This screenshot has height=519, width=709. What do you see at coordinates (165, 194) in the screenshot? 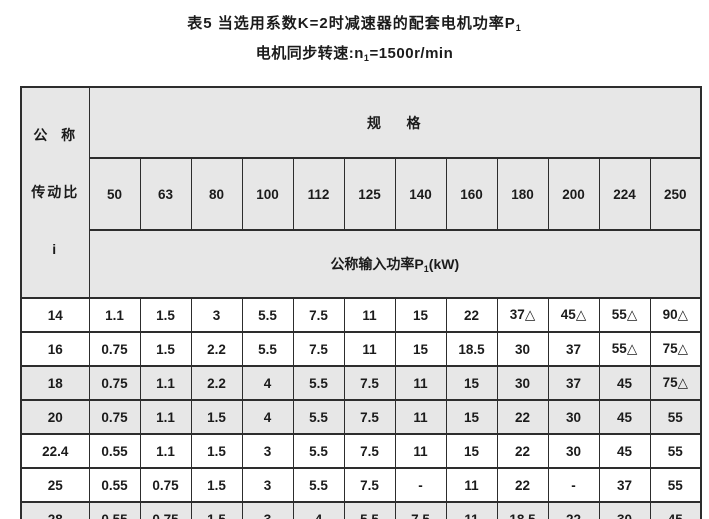
I see `size-header-63: 63` at bounding box center [165, 194].